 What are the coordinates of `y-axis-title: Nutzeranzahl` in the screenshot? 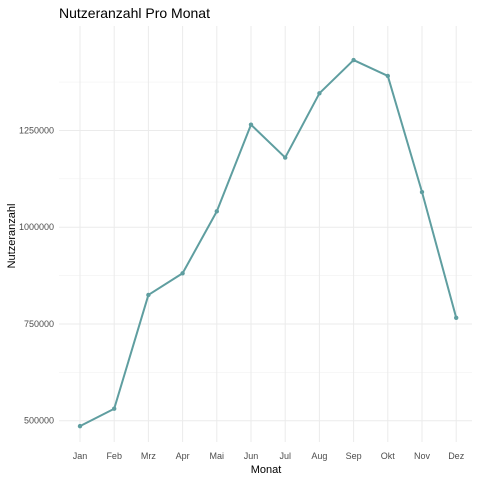 It's located at (12, 236).